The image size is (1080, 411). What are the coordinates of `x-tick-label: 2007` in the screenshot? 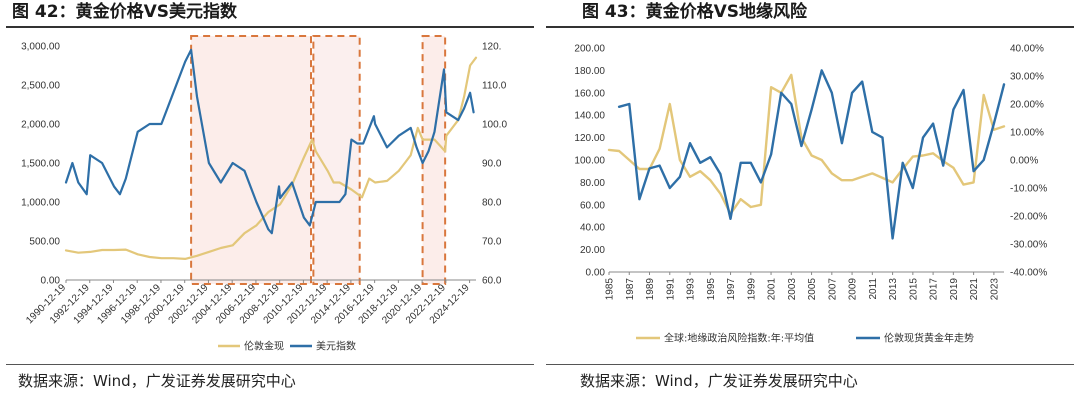 It's located at (832, 289).